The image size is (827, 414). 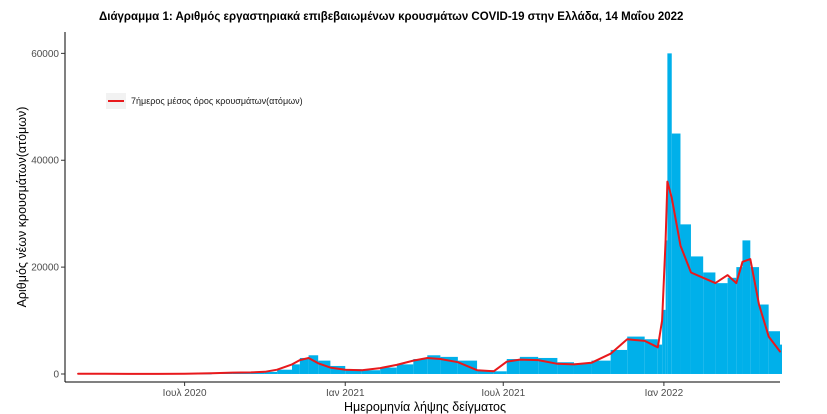 I want to click on legend-label: 7ήμερος μέσος όρος κρουσμάτων(ατόμων), so click(x=217, y=101).